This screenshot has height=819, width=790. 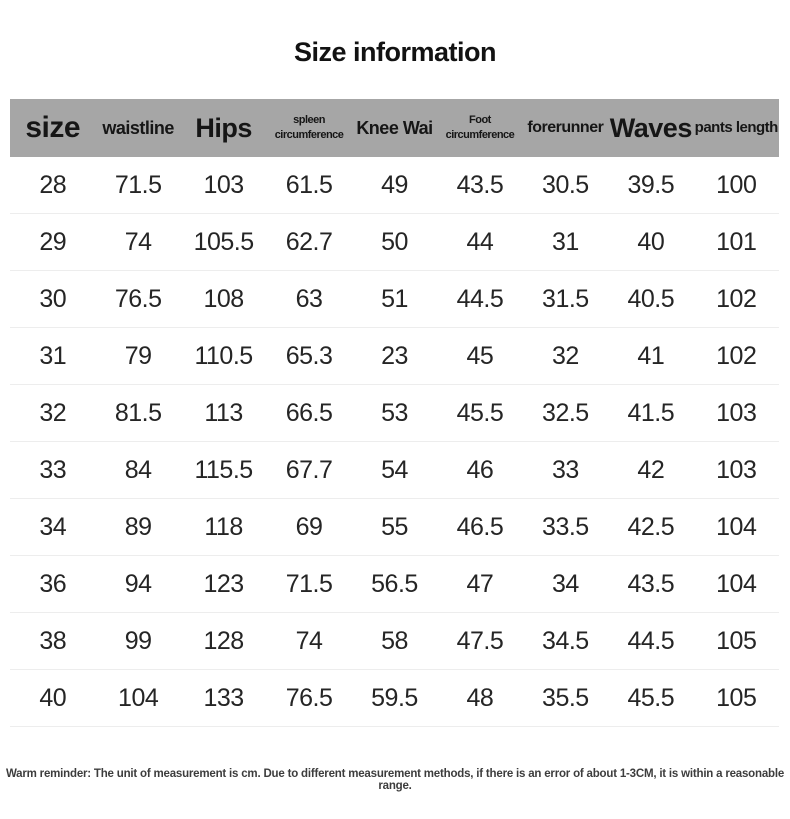 What do you see at coordinates (53, 241) in the screenshot?
I see `cell-size: 29` at bounding box center [53, 241].